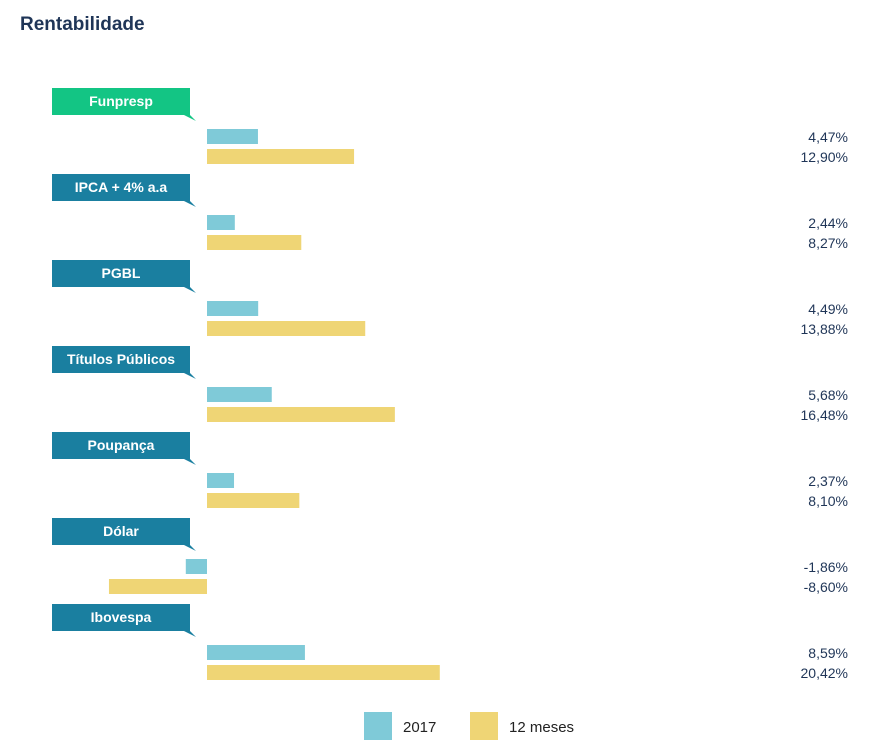 This screenshot has width=879, height=752. What do you see at coordinates (121, 273) in the screenshot?
I see `category-label-pgbl: PGBL` at bounding box center [121, 273].